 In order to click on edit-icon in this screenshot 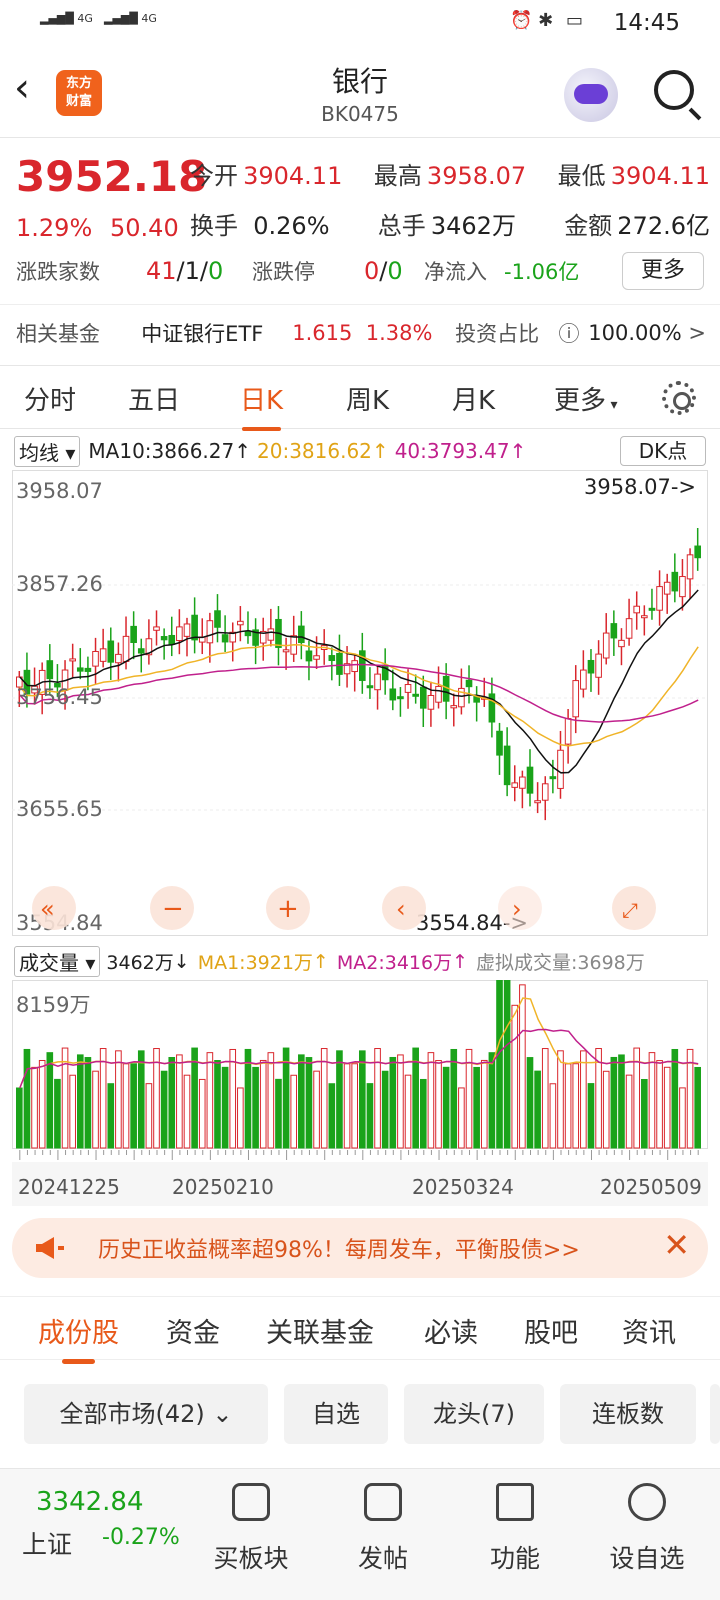, I will do `click(383, 1502)`.